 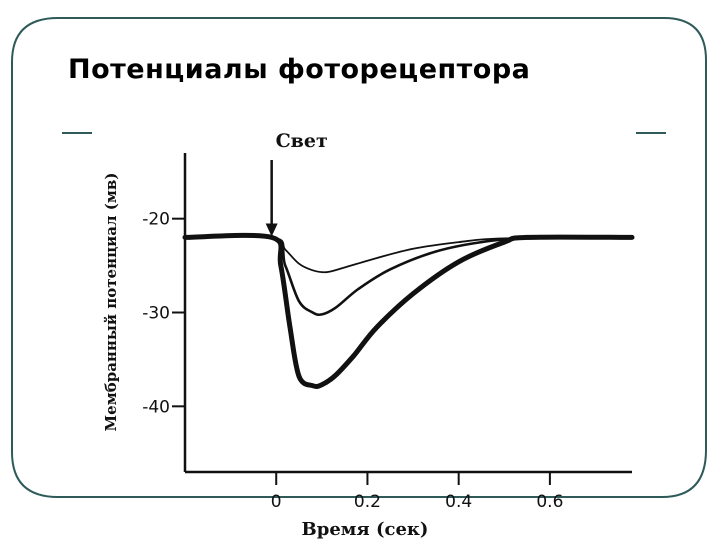 I want to click on light-annotation: Свет, so click(x=296, y=183).